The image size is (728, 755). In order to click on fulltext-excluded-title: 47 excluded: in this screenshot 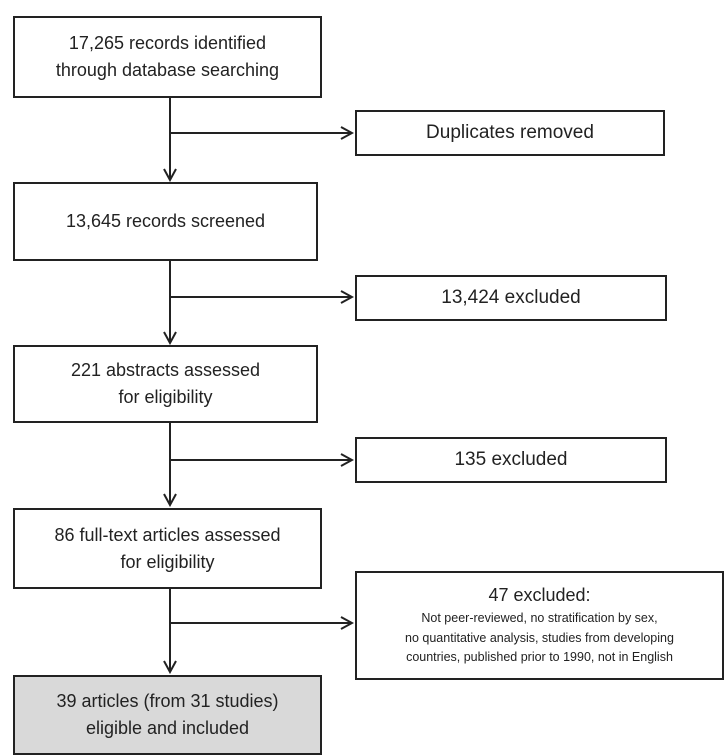, I will do `click(539, 594)`.